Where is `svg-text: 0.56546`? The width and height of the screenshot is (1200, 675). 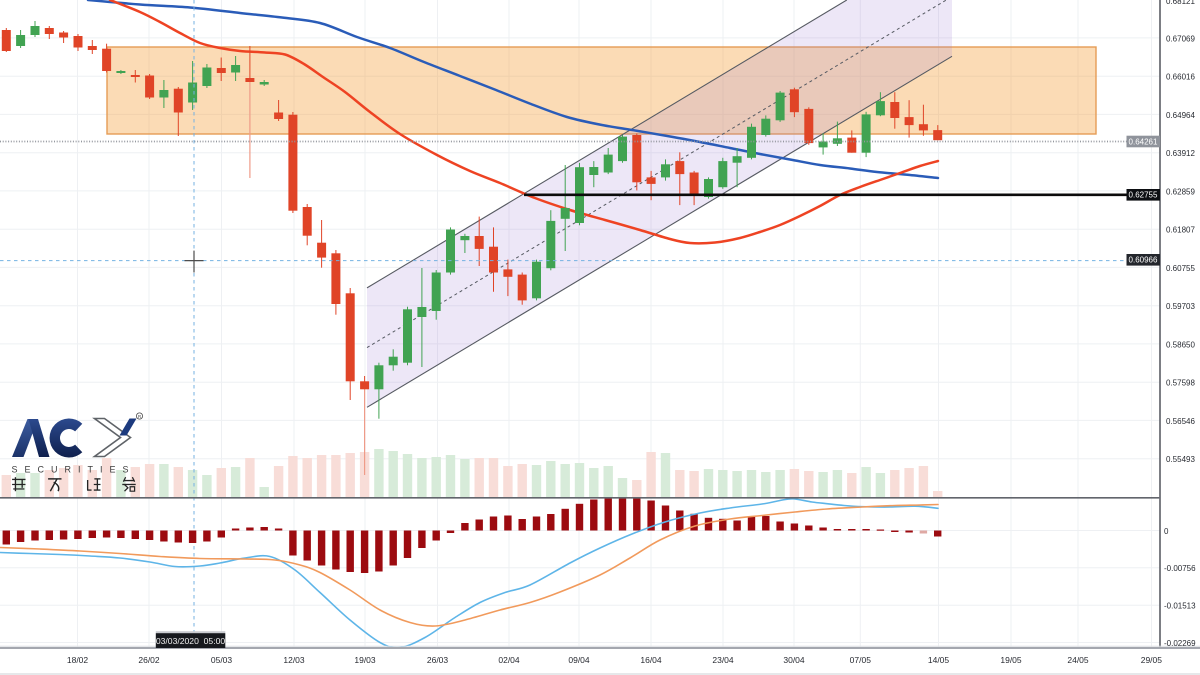
svg-text: 0.56546 is located at coordinates (1180, 421).